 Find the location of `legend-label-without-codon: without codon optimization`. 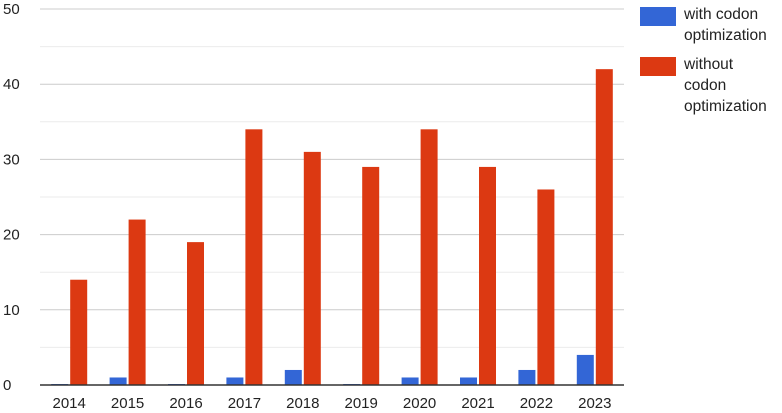

legend-label-without-codon: without codon optimization is located at coordinates (725, 85).